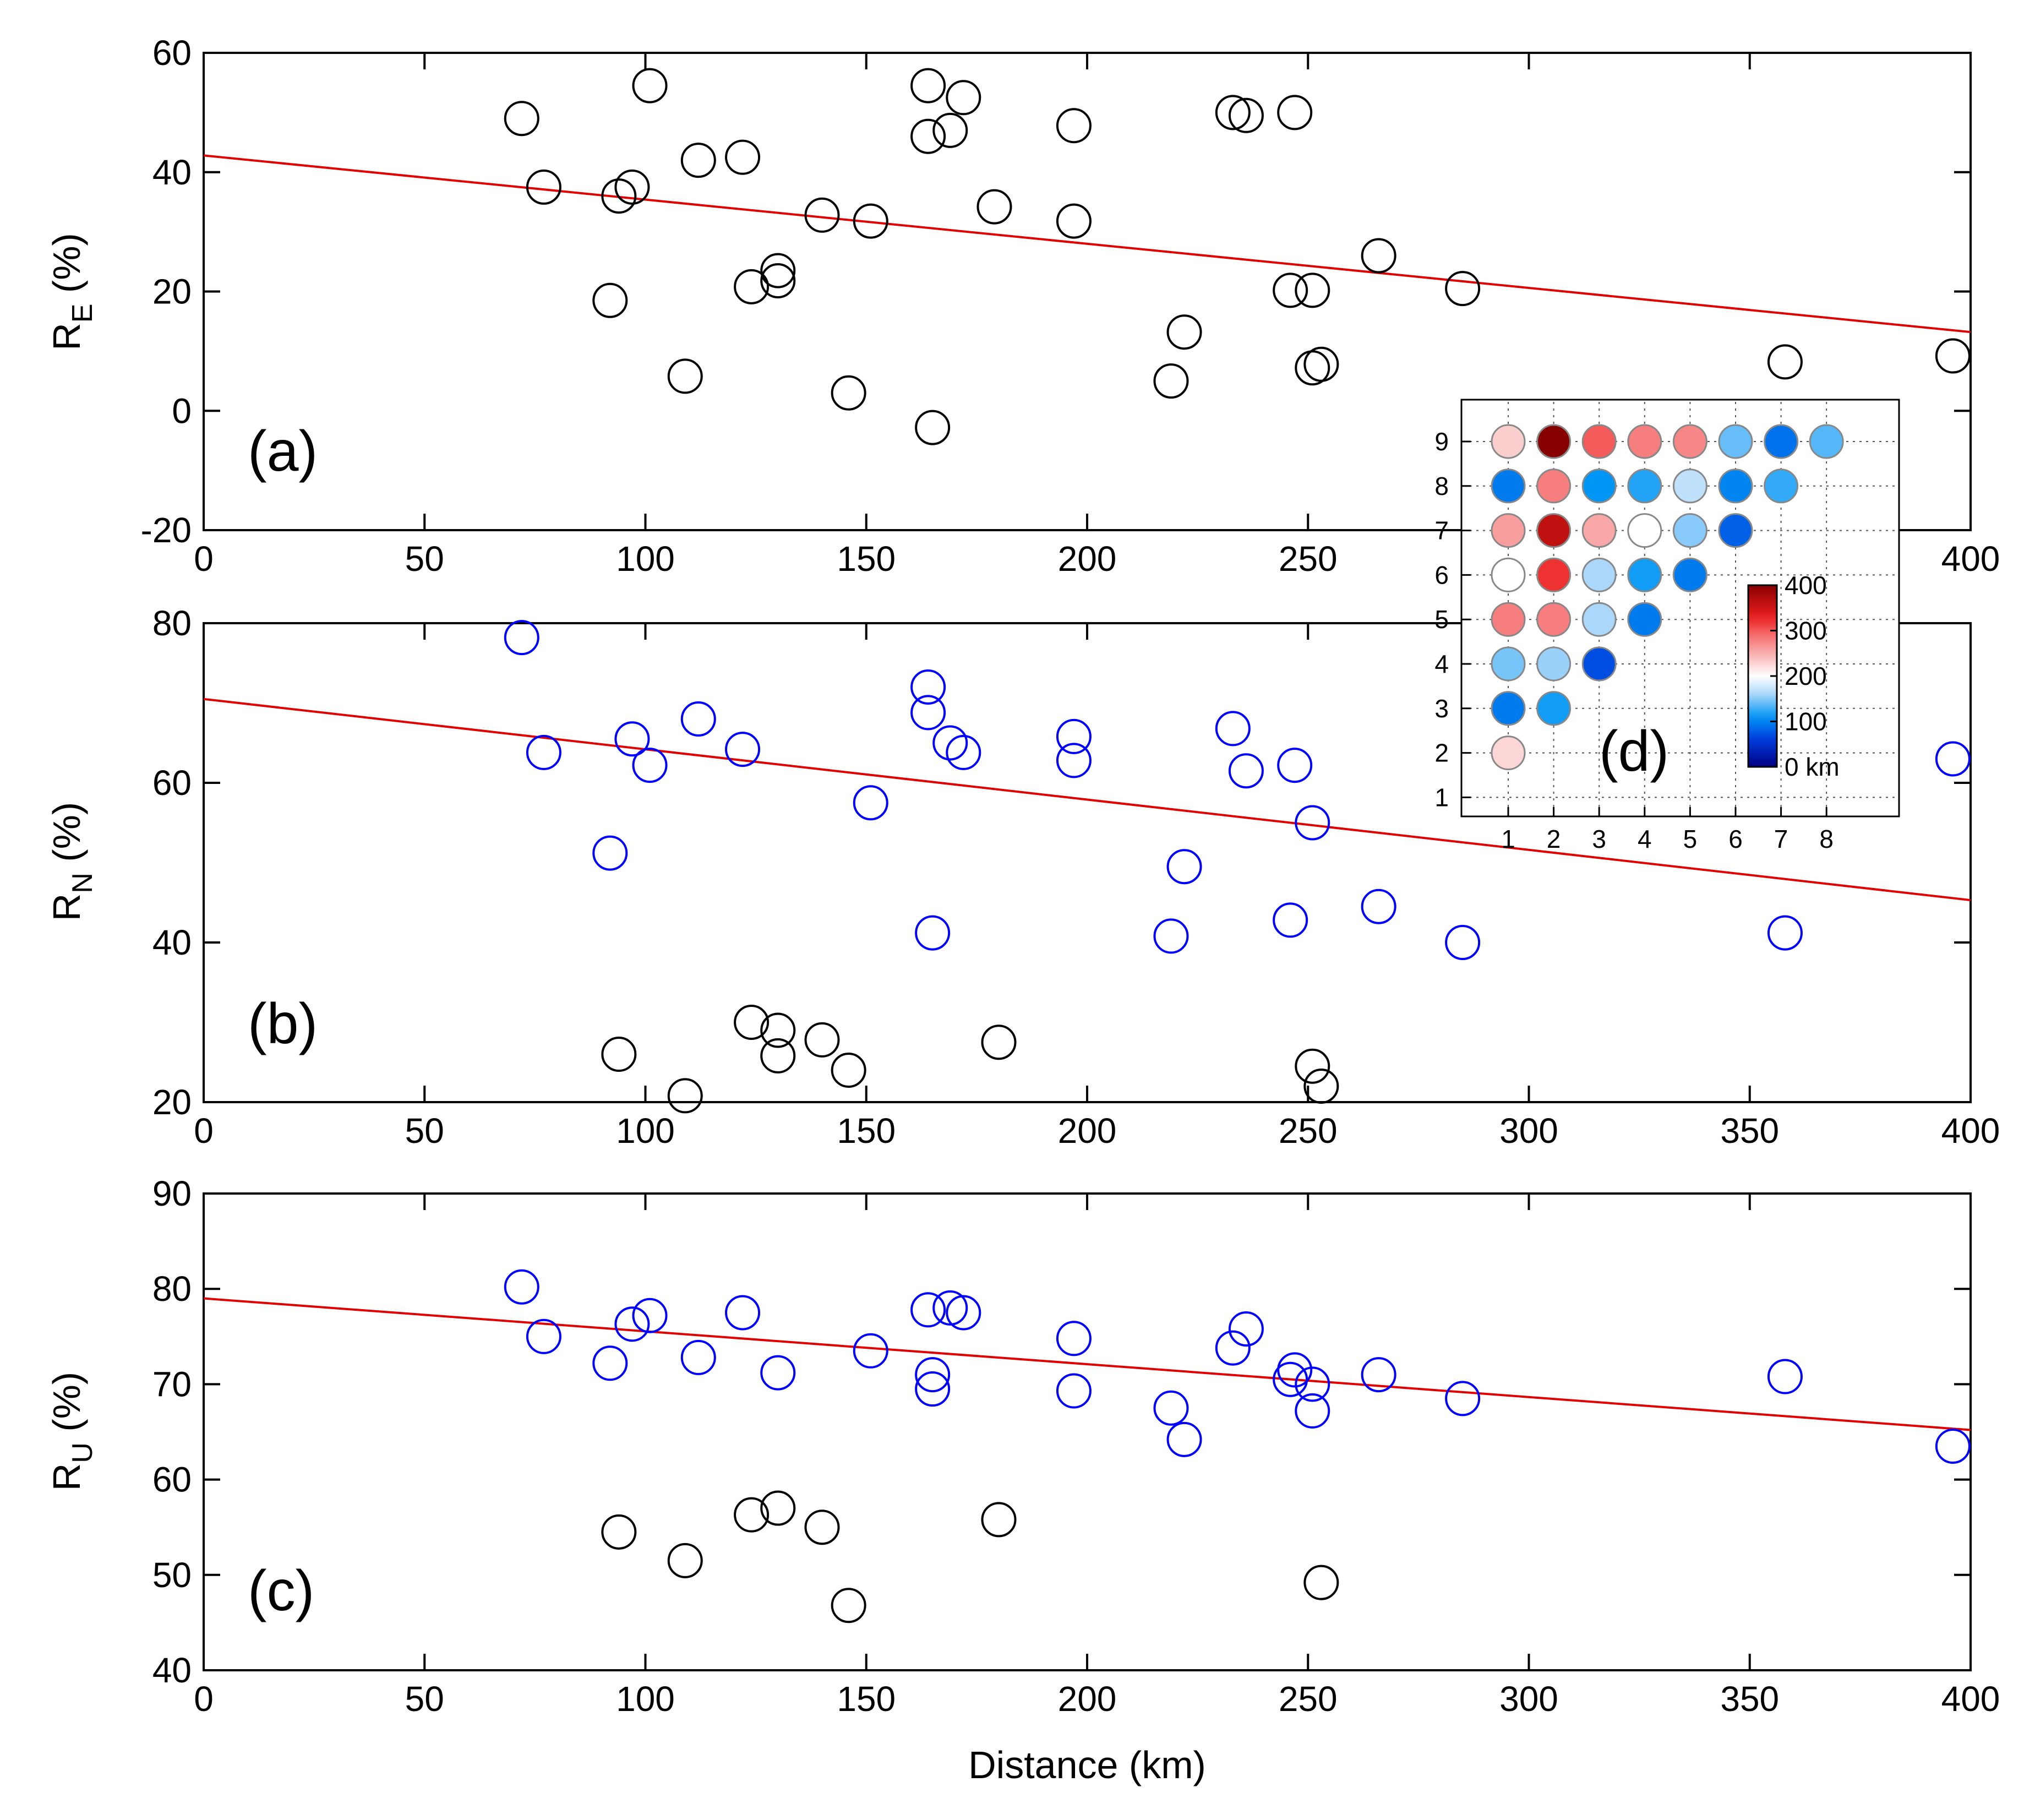  Describe the element at coordinates (72, 292) in the screenshot. I see `y-axis-title: RE (%)` at that location.